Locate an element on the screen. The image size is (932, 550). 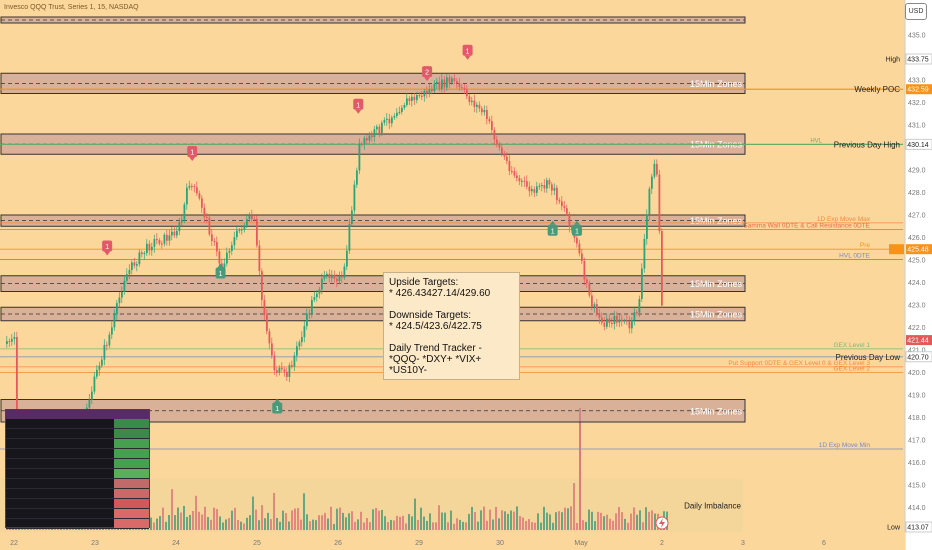
signal-marker: 2 is located at coordinates (427, 74).